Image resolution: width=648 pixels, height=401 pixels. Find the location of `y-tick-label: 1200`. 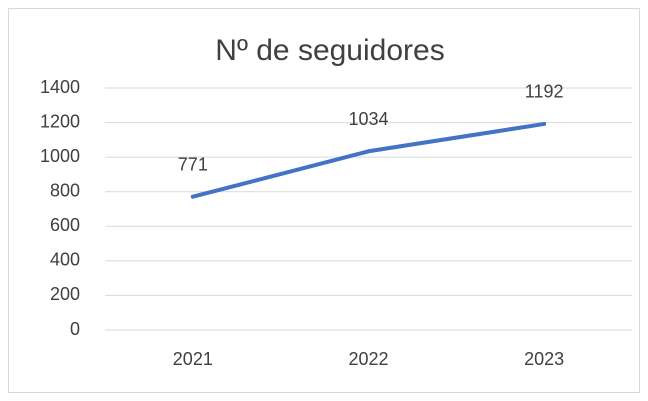

y-tick-label: 1200 is located at coordinates (60, 121).